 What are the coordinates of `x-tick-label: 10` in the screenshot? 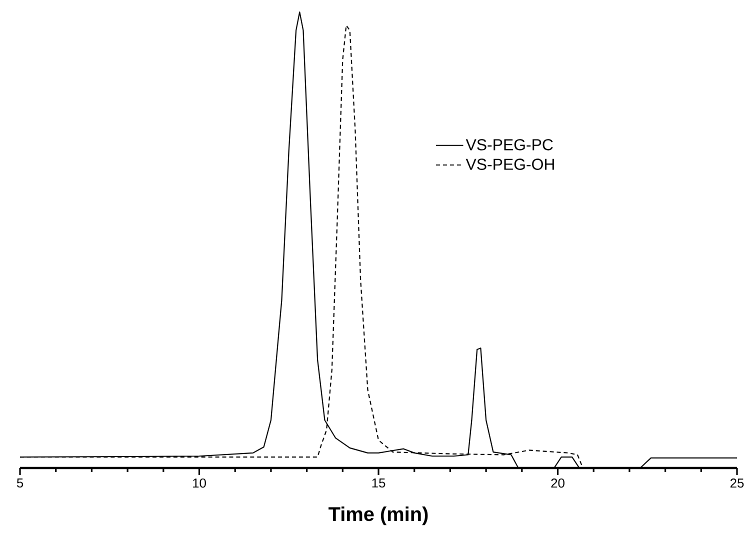 It's located at (199, 483).